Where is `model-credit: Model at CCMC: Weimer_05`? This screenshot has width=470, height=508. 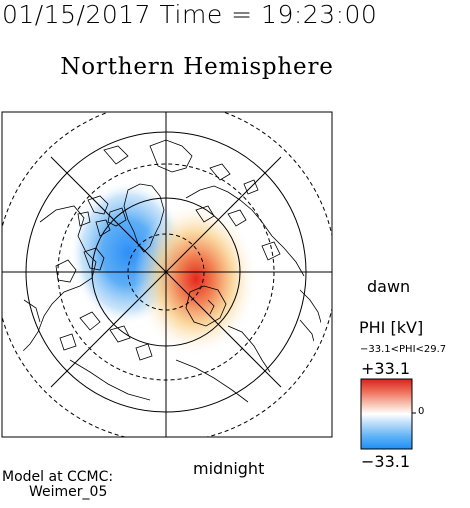 model-credit: Model at CCMC: Weimer_05 is located at coordinates (57, 485).